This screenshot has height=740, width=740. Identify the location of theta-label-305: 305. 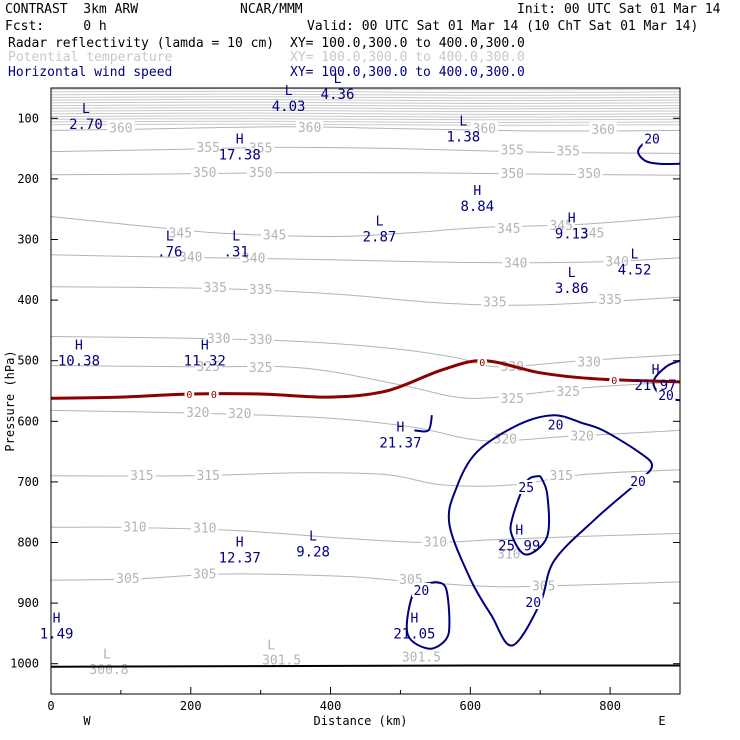
(127, 579).